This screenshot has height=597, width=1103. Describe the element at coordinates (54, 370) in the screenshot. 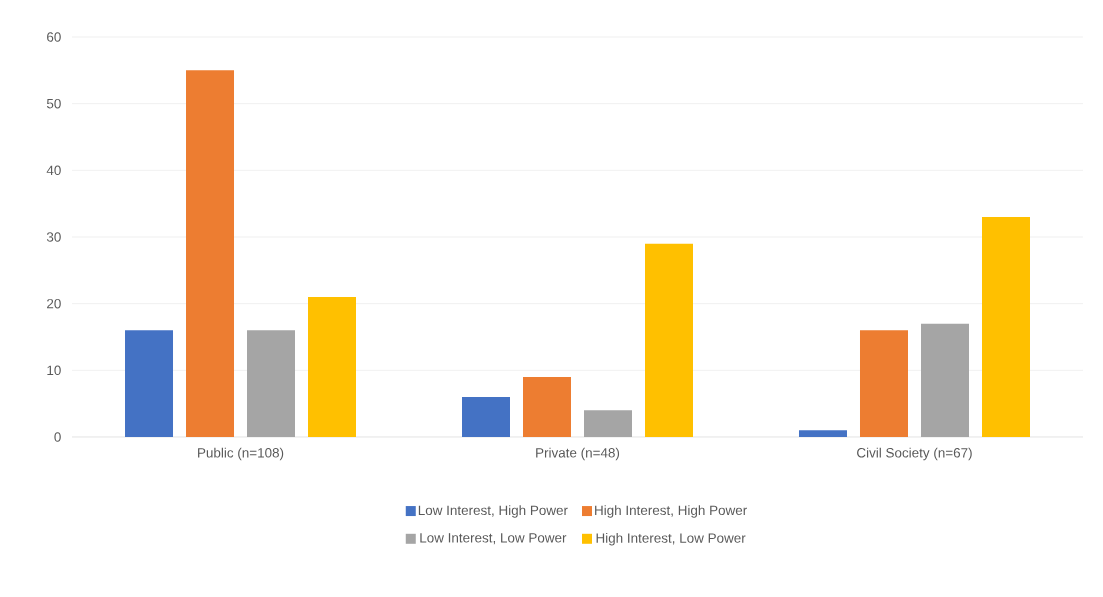

I see `y-tick-label: 10` at that location.